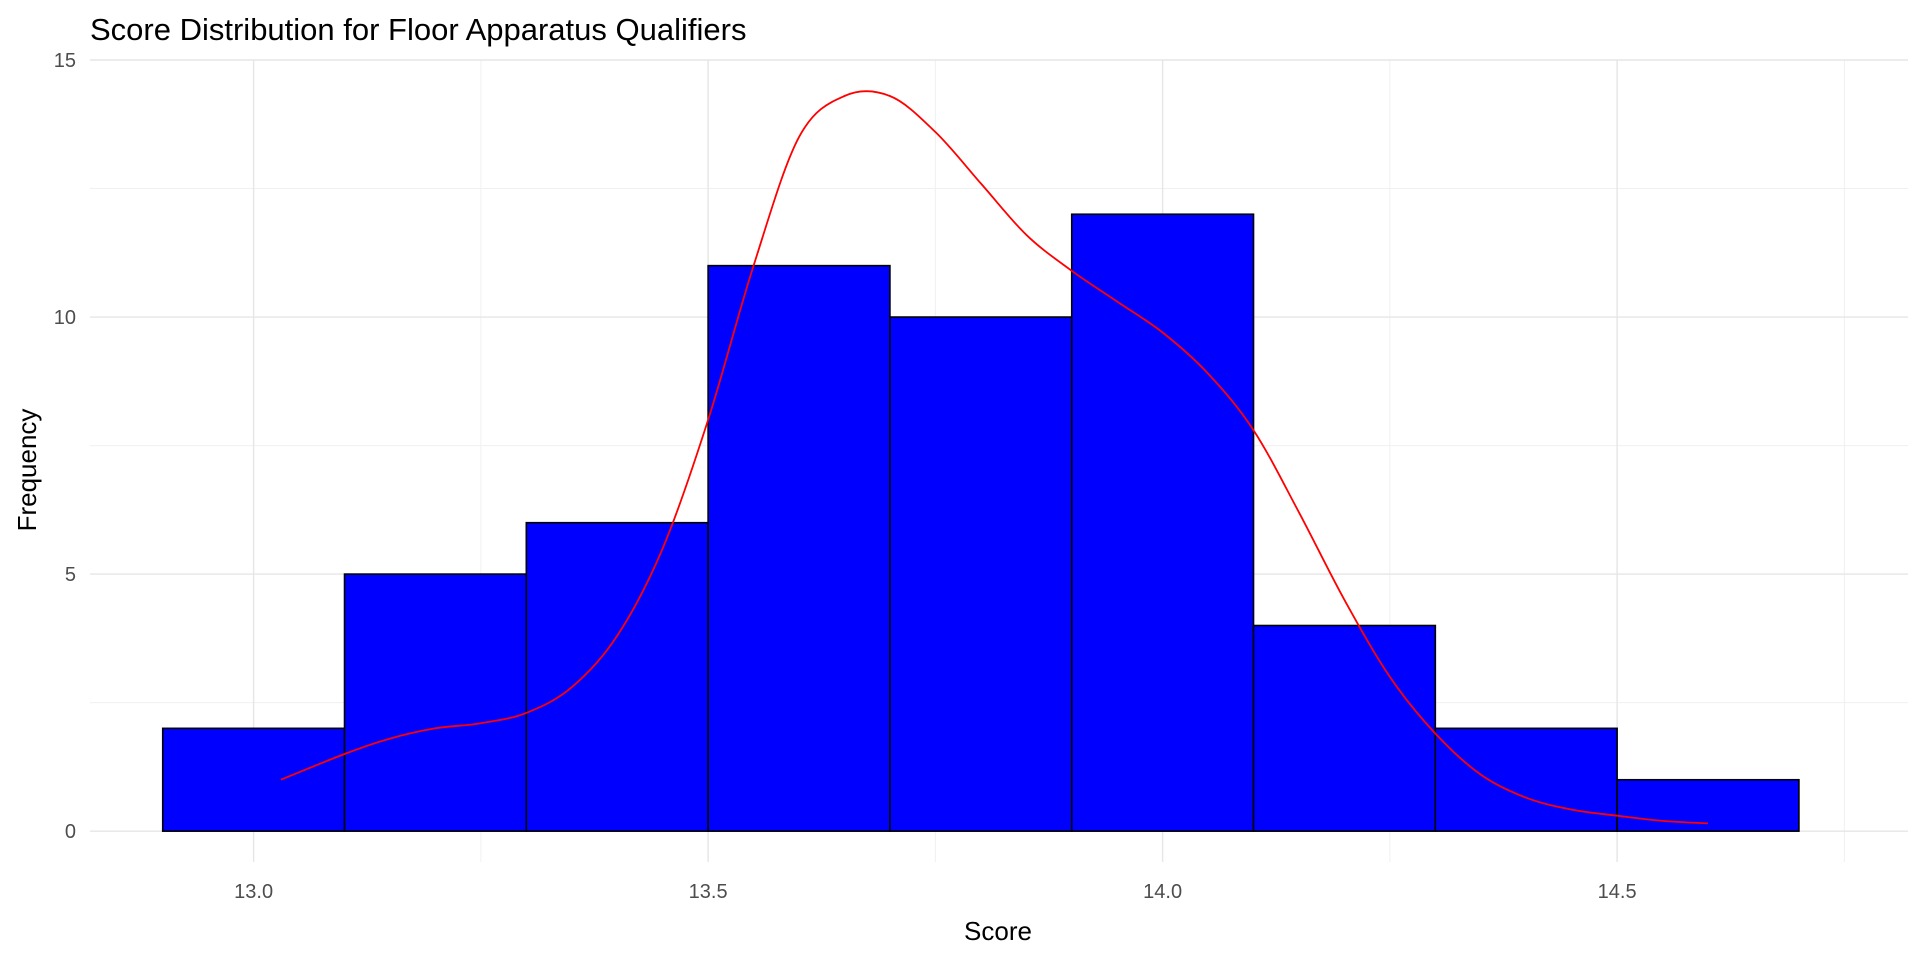 Image resolution: width=1920 pixels, height=960 pixels. I want to click on y-tick-label: 10, so click(65, 318).